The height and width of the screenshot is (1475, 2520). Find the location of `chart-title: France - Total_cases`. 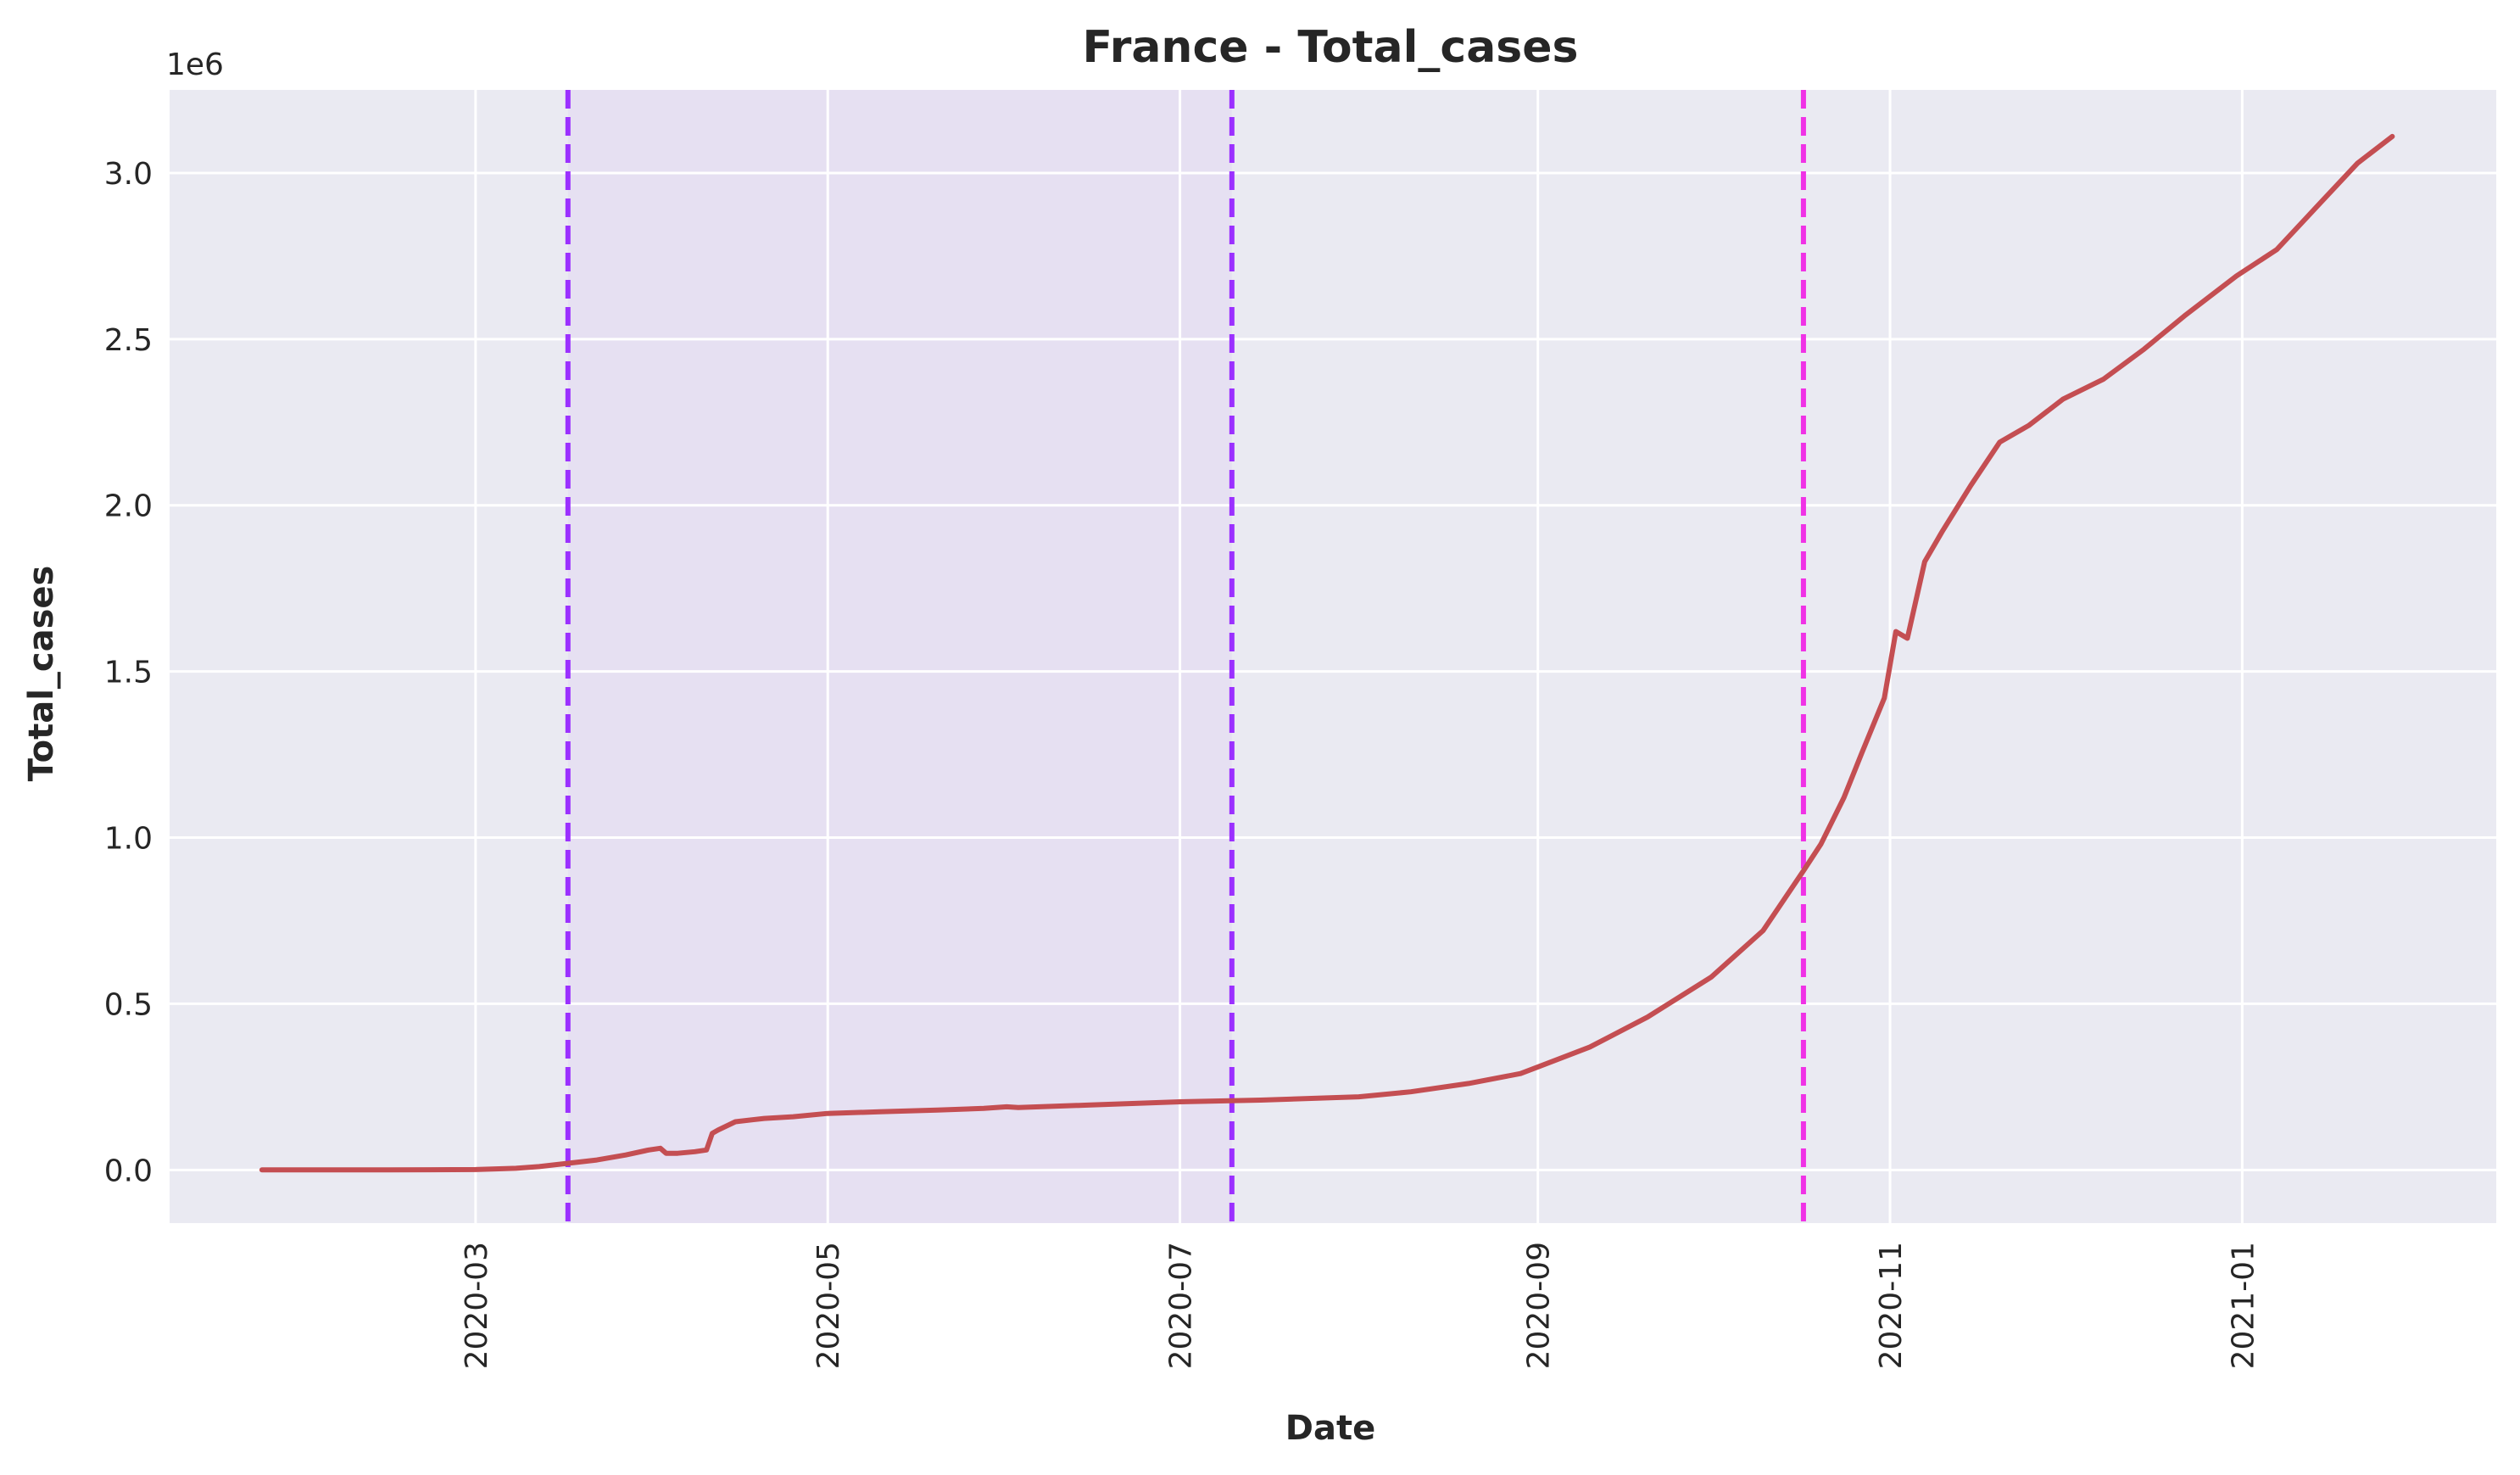

chart-title: France - Total_cases is located at coordinates (1331, 47).